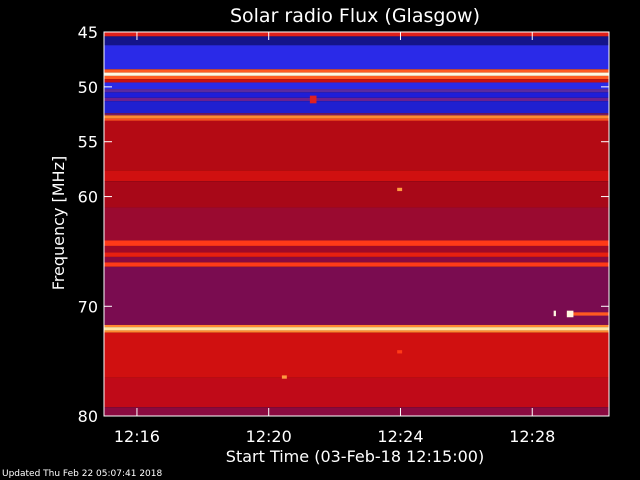 The width and height of the screenshot is (640, 480). What do you see at coordinates (88, 32) in the screenshot?
I see `y-tick-label: 45` at bounding box center [88, 32].